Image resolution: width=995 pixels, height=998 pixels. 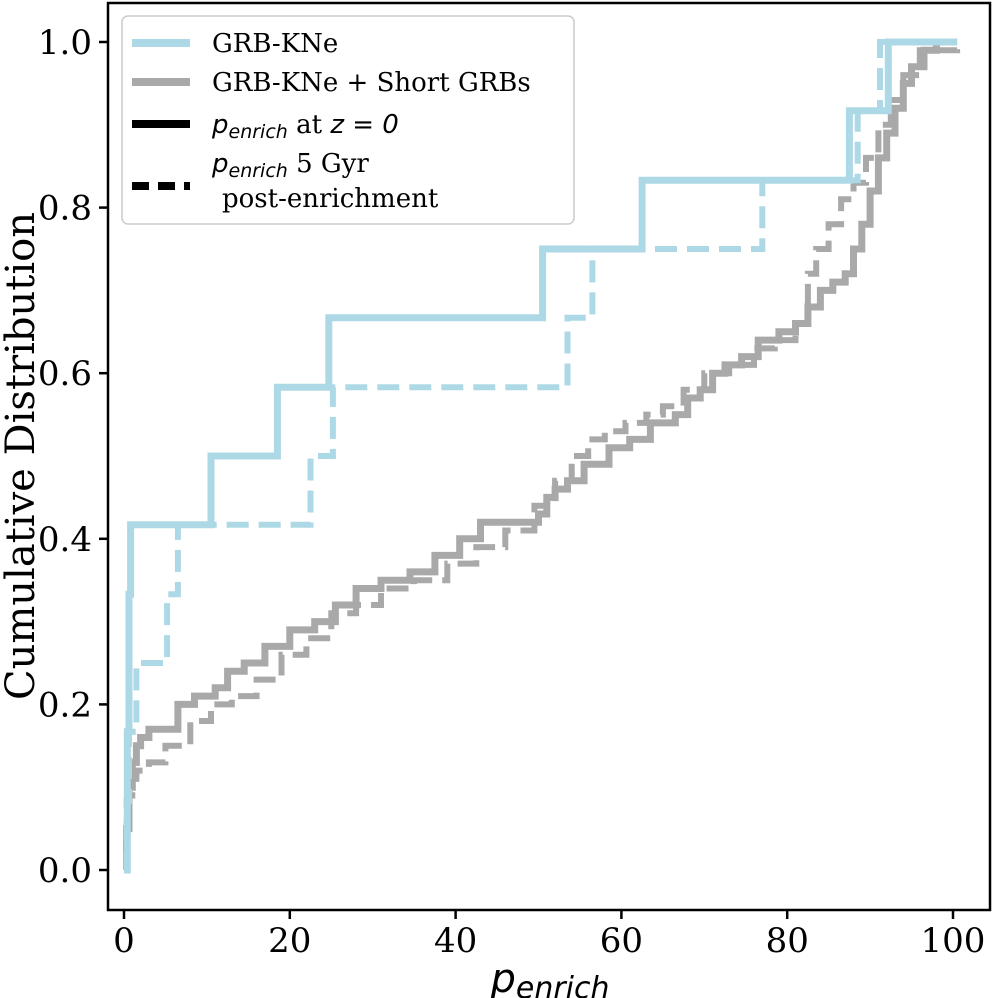 What do you see at coordinates (258, 132) in the screenshot?
I see `legend-label-z0-sub: enrich` at bounding box center [258, 132].